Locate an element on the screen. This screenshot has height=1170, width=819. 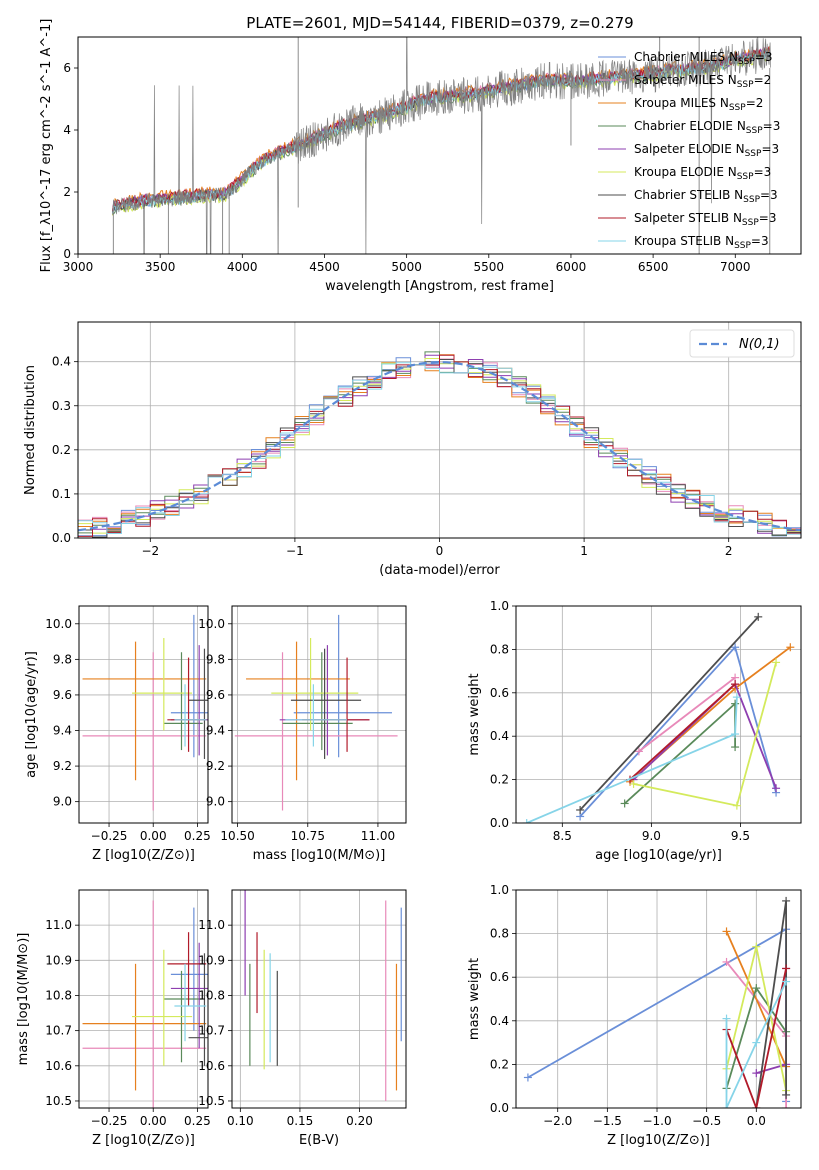
x-tick-label: −2 is located at coordinates (150, 551).